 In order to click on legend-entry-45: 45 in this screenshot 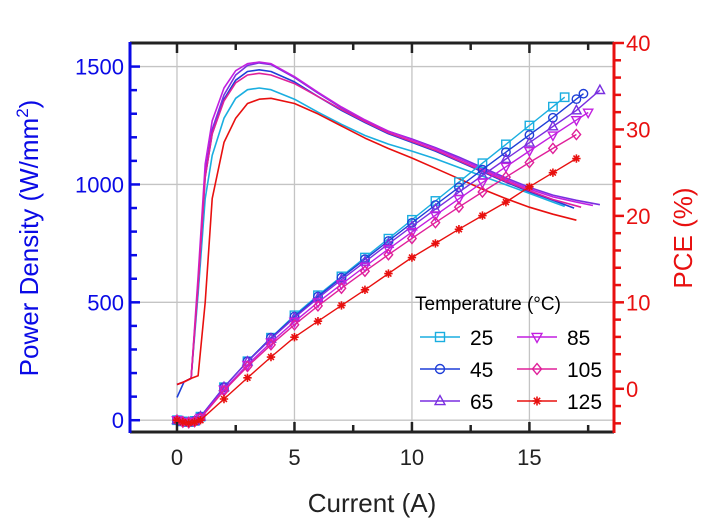, I will do `click(456, 370)`.